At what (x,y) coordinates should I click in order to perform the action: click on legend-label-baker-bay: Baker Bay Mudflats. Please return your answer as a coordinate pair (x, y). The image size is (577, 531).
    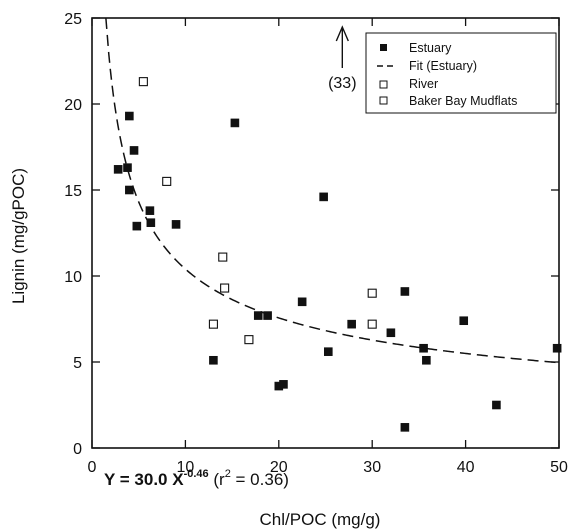
    Looking at the image, I should click on (463, 101).